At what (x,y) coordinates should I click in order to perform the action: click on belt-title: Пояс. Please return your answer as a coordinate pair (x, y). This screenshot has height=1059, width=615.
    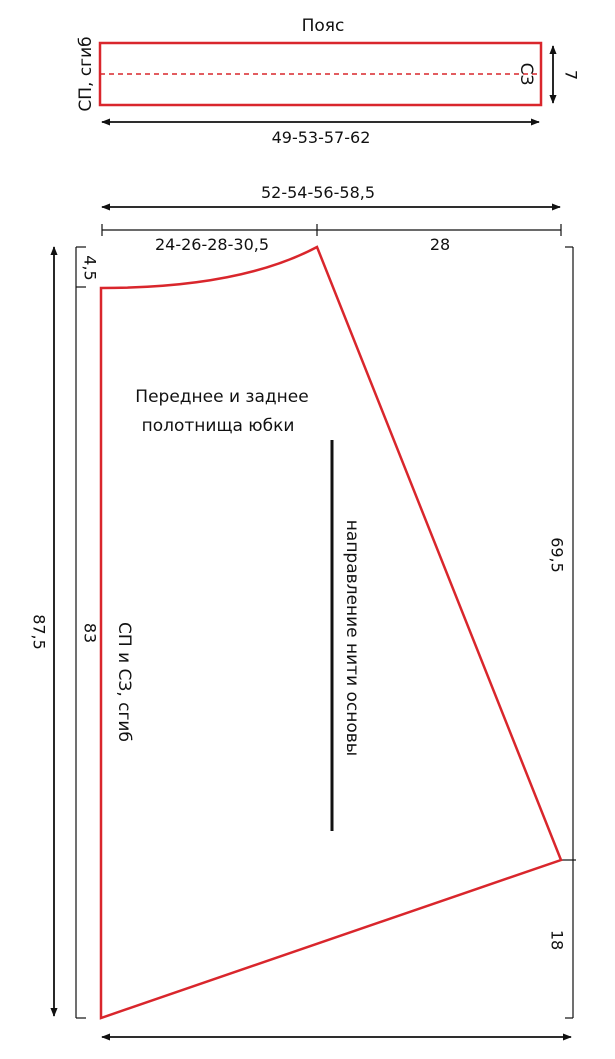
    Looking at the image, I should click on (323, 26).